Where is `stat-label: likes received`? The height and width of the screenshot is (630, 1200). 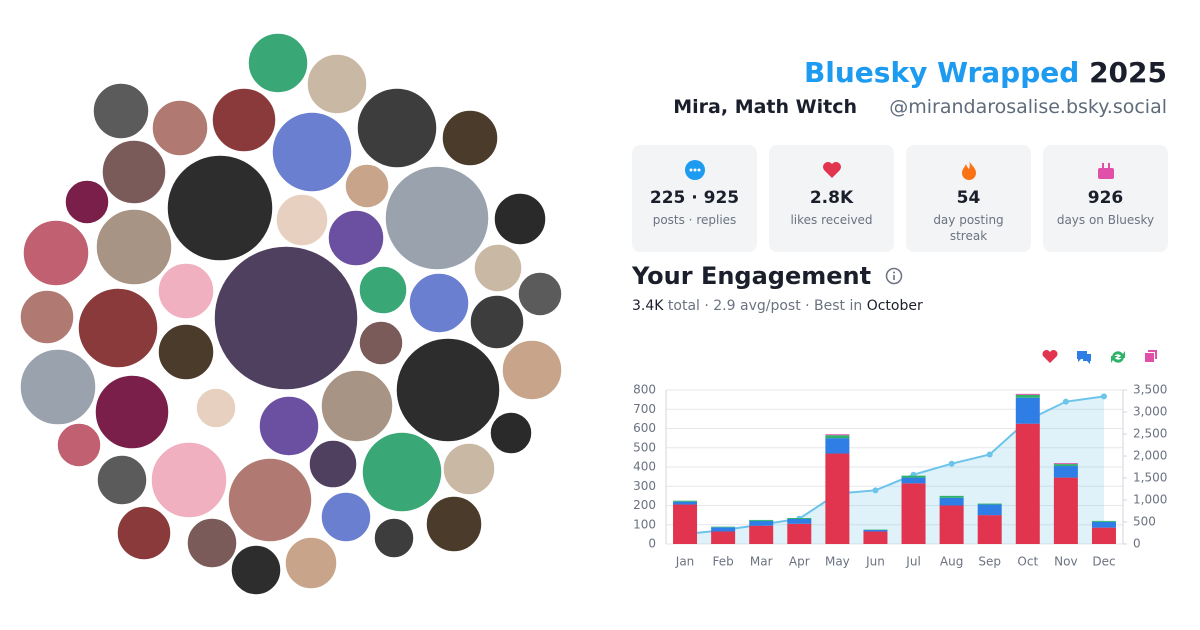 stat-label: likes received is located at coordinates (831, 220).